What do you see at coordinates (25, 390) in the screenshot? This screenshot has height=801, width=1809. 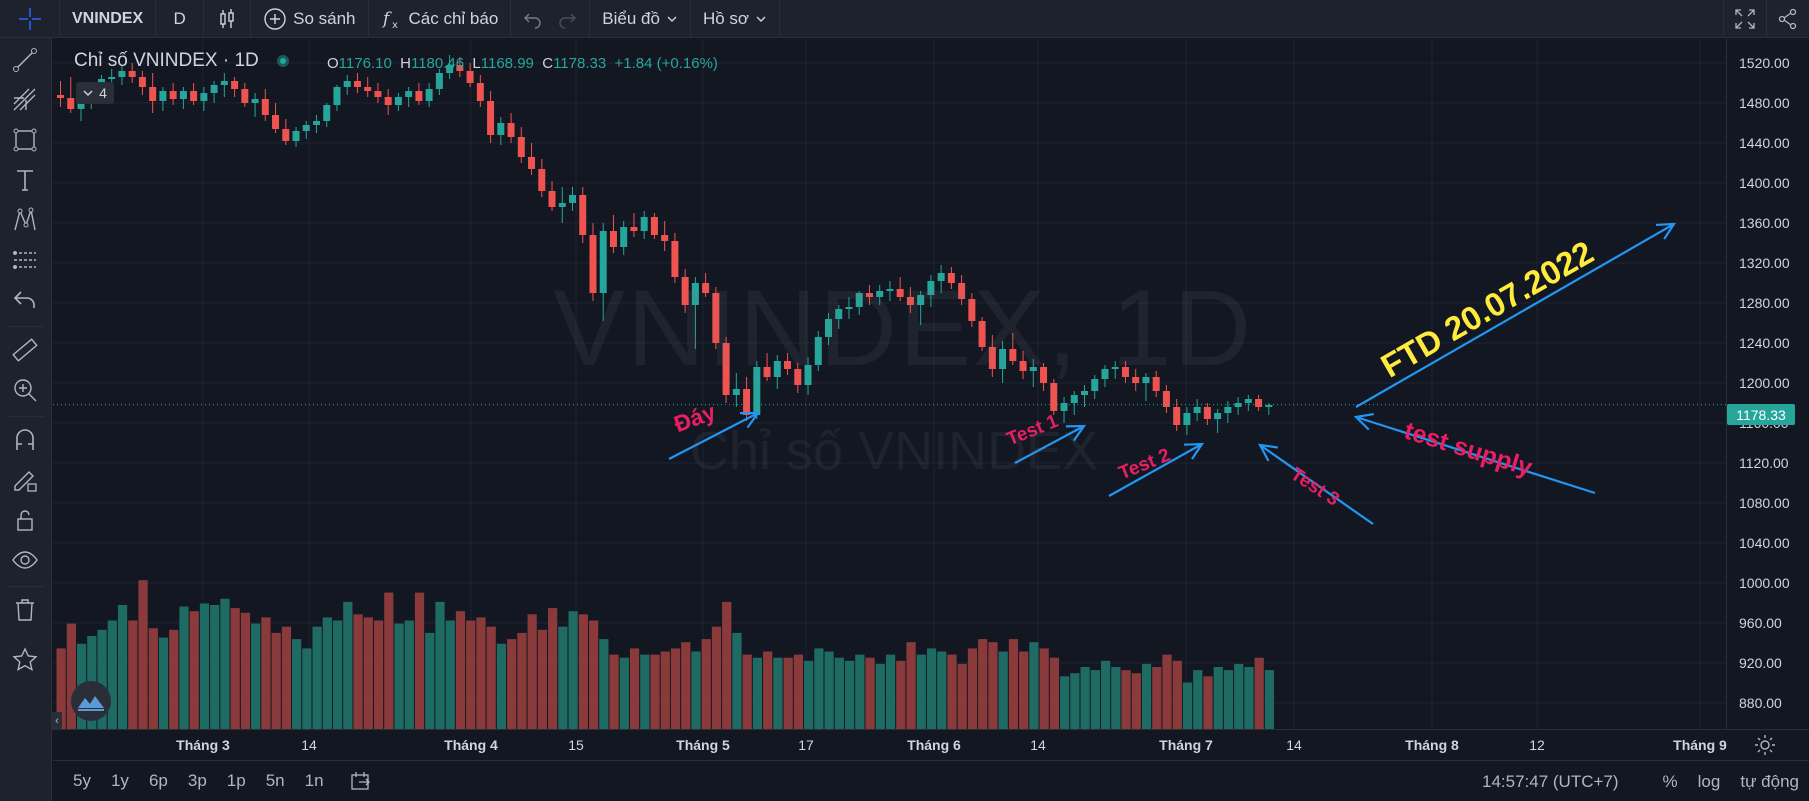 I see `zoom-in-icon` at bounding box center [25, 390].